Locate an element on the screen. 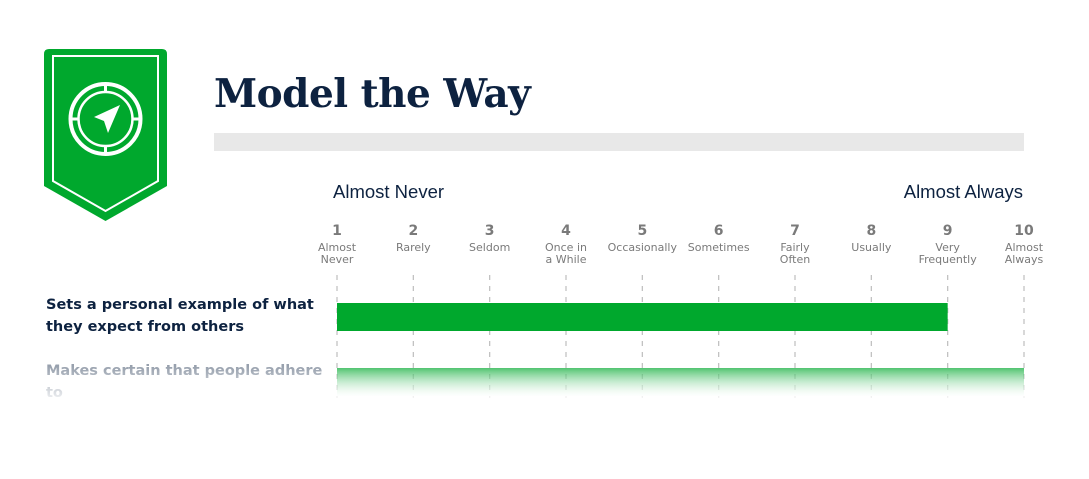 This screenshot has width=1089, height=479. tick-label: Seldom is located at coordinates (489, 247).